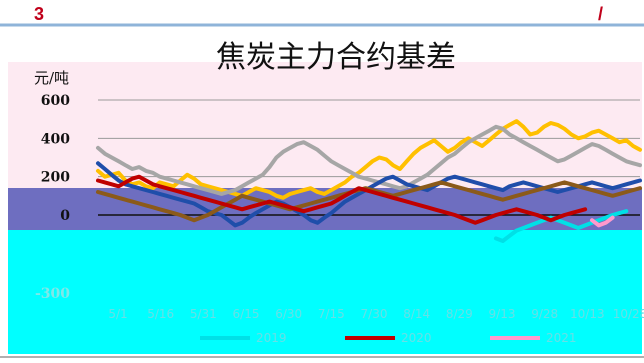 The height and width of the screenshot is (363, 644). I want to click on y-tick-label: -300, so click(52, 294).